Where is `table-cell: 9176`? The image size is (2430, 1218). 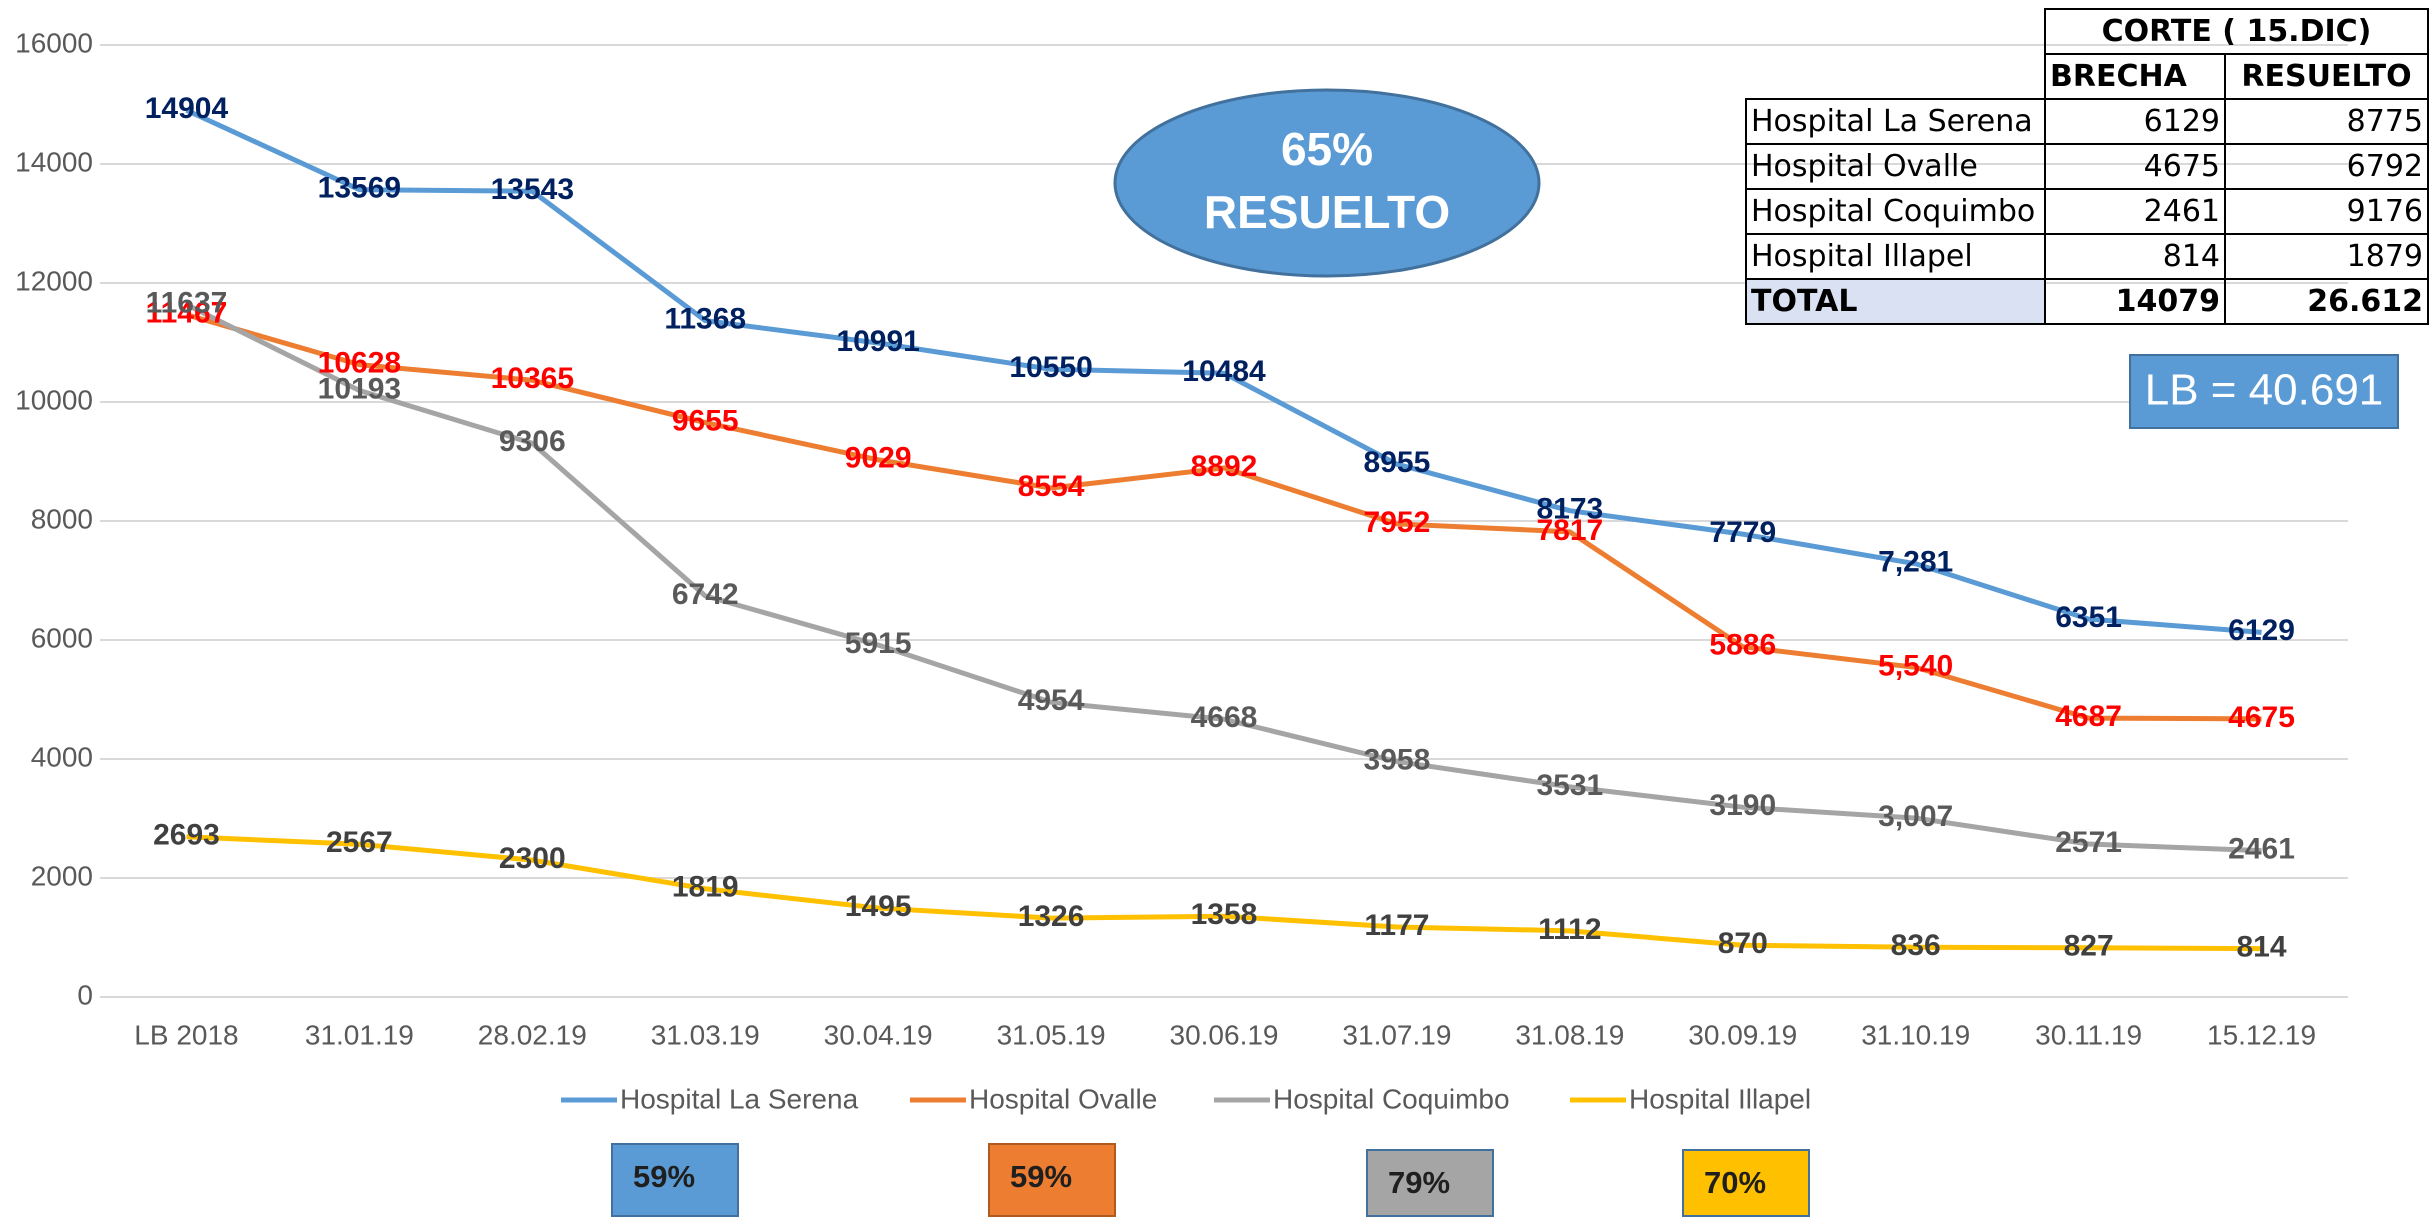 table-cell: 9176 is located at coordinates (2326, 211).